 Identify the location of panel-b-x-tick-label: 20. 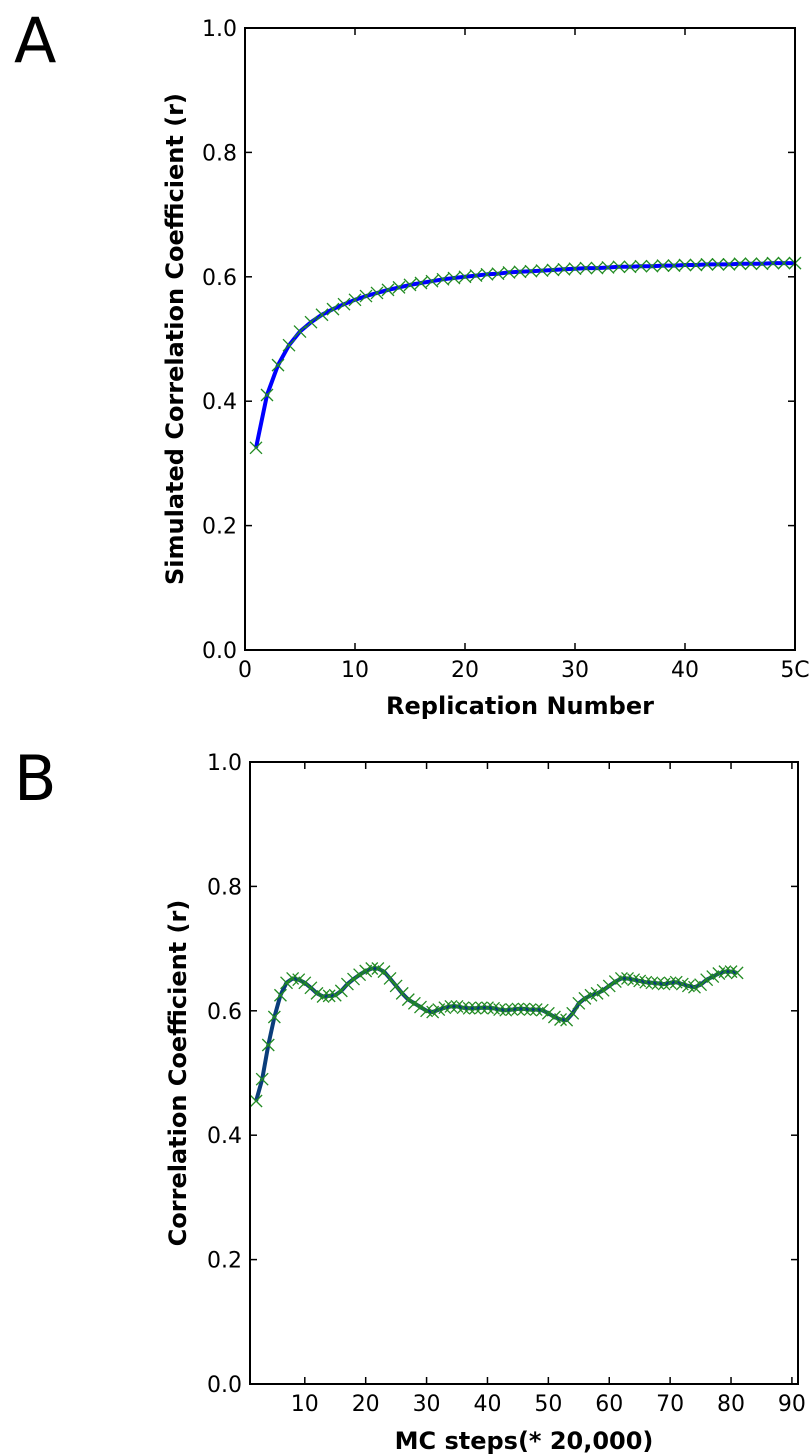
(366, 1404).